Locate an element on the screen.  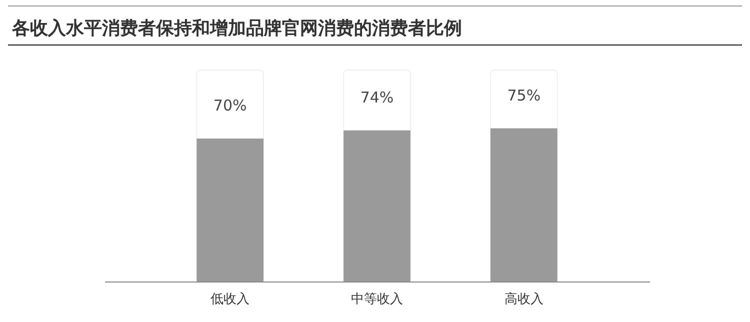
data-label: 70% is located at coordinates (230, 105).